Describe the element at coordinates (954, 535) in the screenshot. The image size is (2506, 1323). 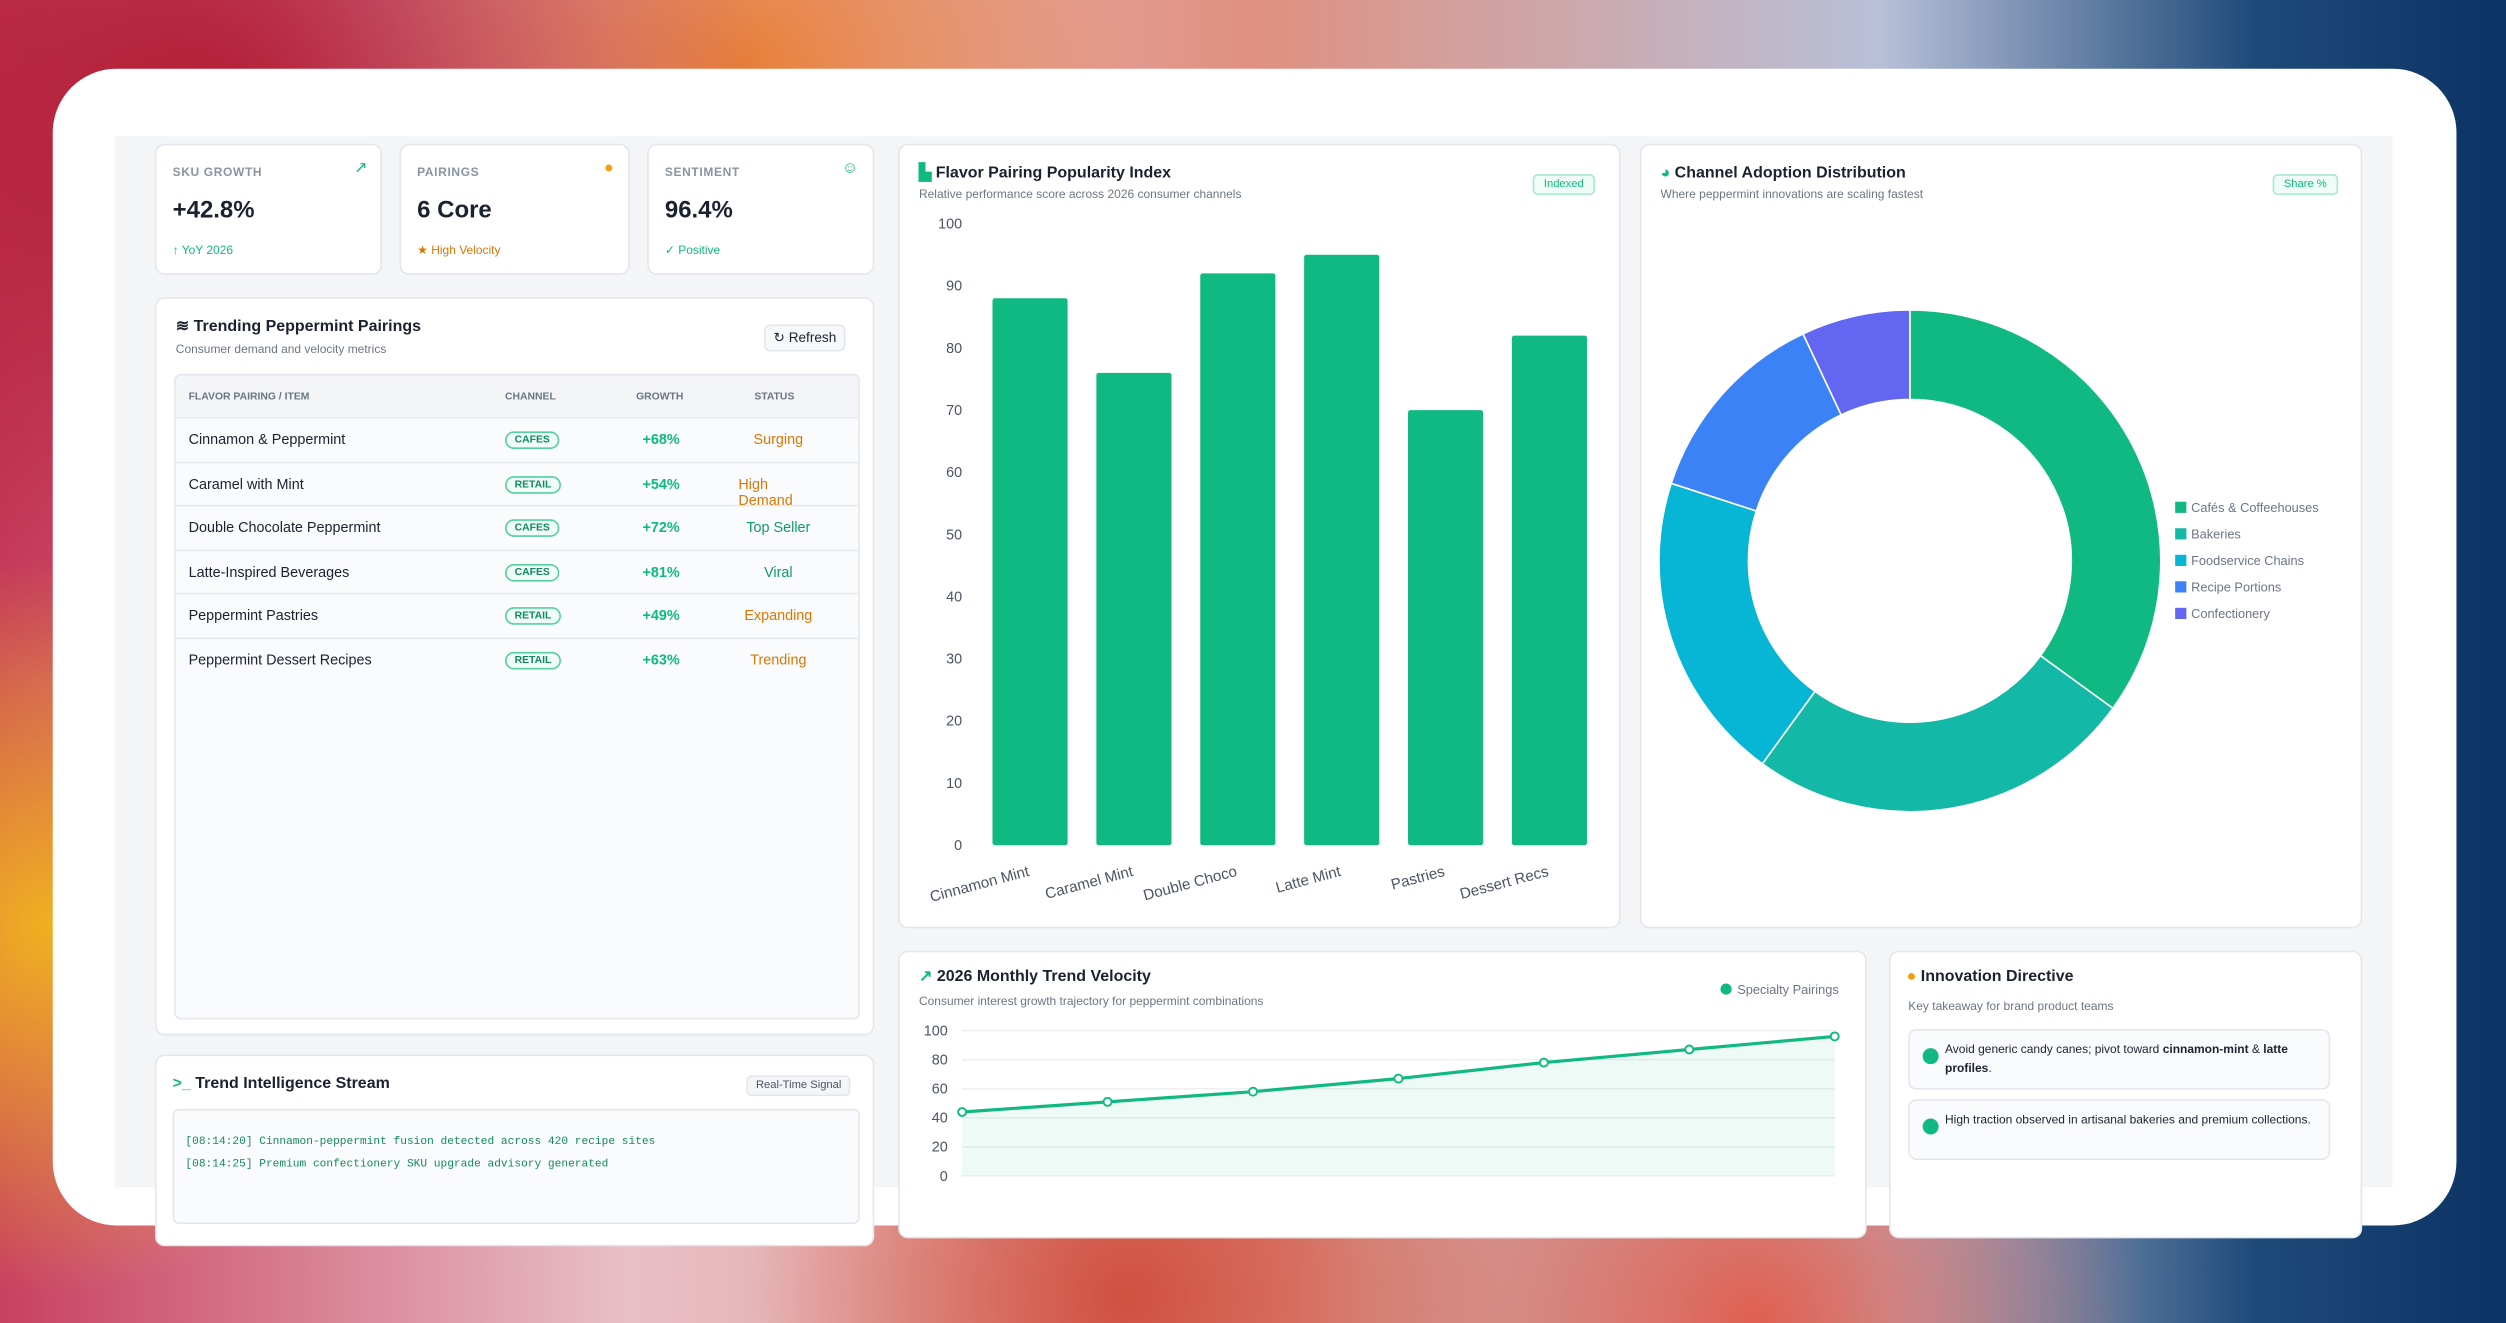
I see `y-tick-label: 50` at that location.